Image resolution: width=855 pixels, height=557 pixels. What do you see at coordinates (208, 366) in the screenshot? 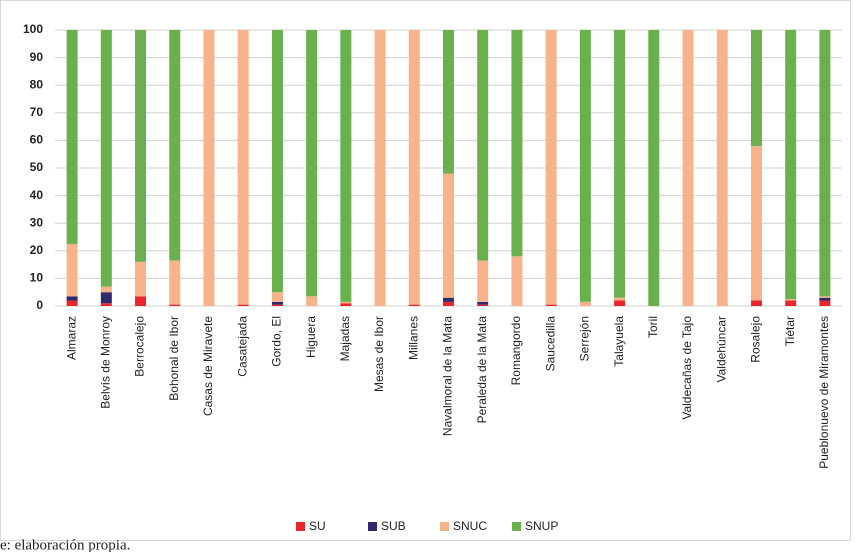
I see `x-tick-label: Casas de Miravete` at bounding box center [208, 366].